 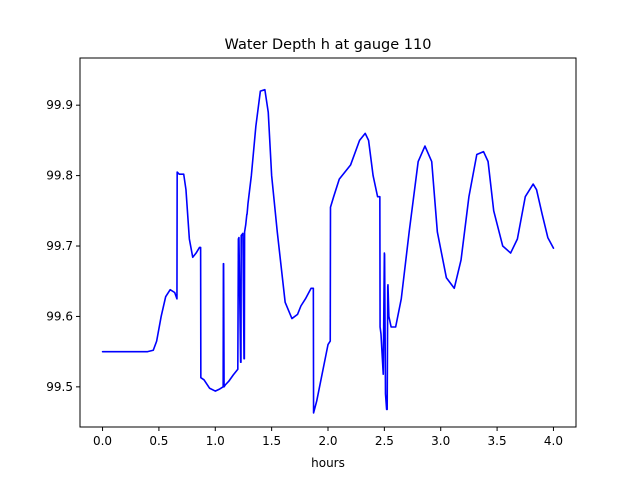 I want to click on x-tick-label: 2.5, so click(x=384, y=441).